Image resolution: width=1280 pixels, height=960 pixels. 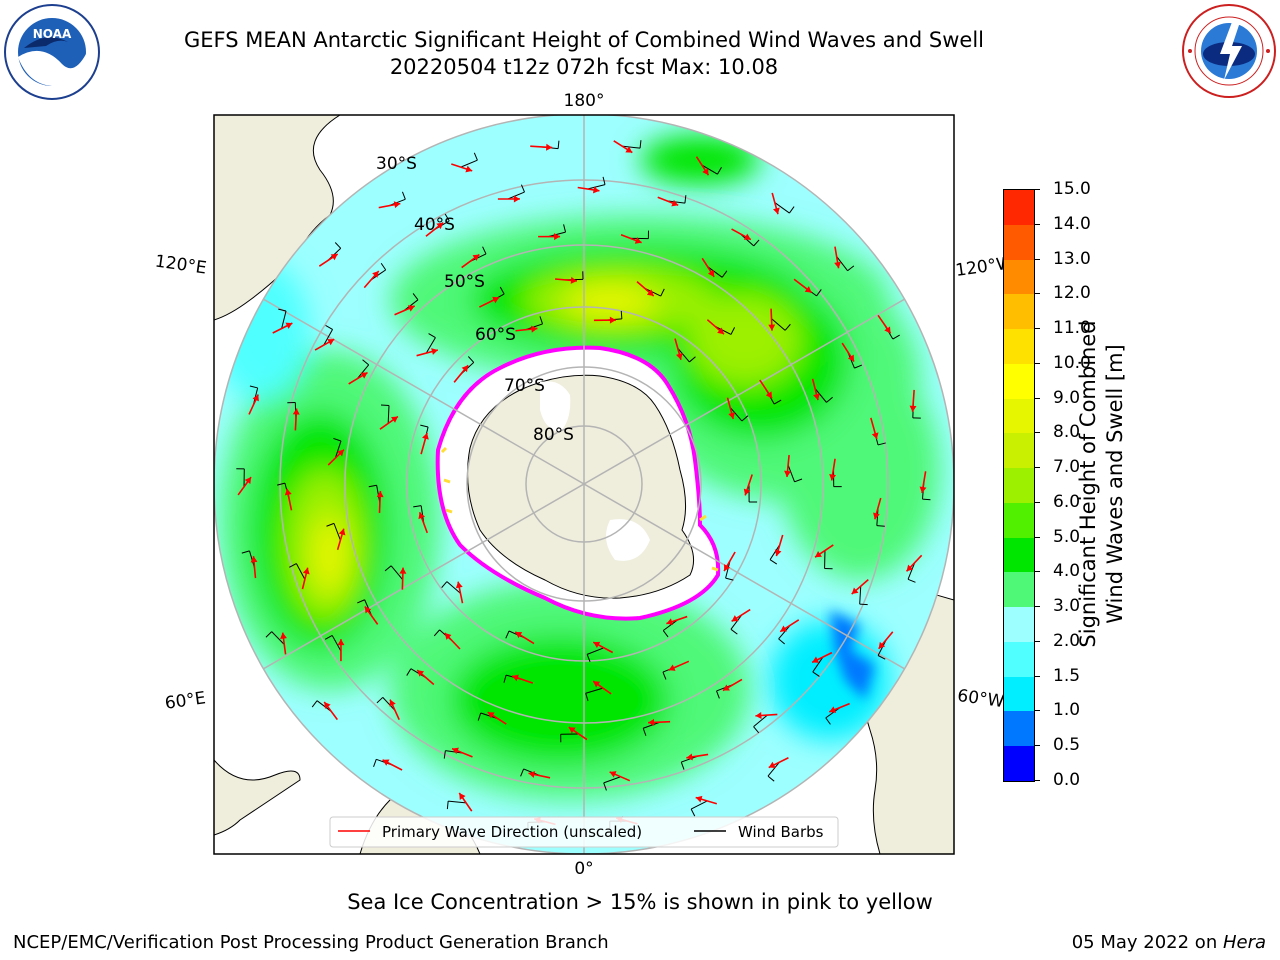 What do you see at coordinates (1072, 328) in the screenshot?
I see `colorbar-tick-label: 11.0` at bounding box center [1072, 328].